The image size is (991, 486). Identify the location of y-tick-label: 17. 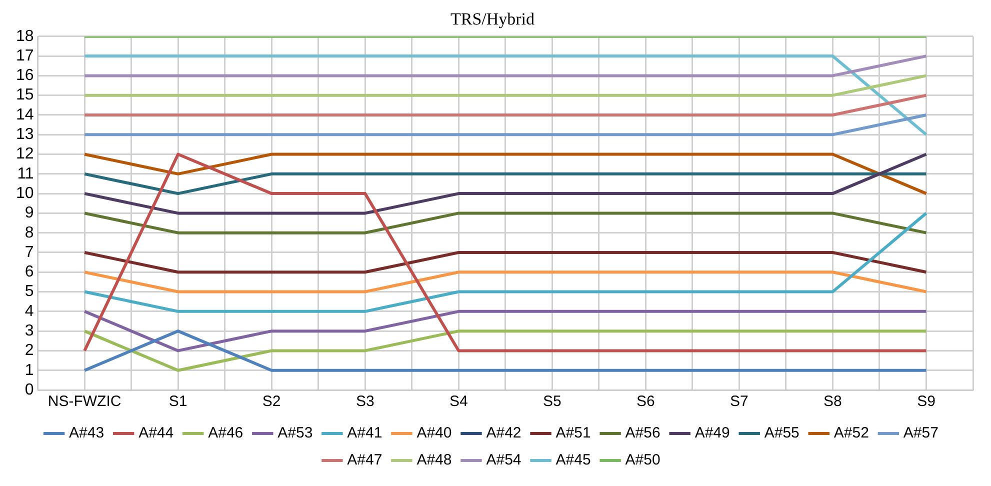
(25, 55).